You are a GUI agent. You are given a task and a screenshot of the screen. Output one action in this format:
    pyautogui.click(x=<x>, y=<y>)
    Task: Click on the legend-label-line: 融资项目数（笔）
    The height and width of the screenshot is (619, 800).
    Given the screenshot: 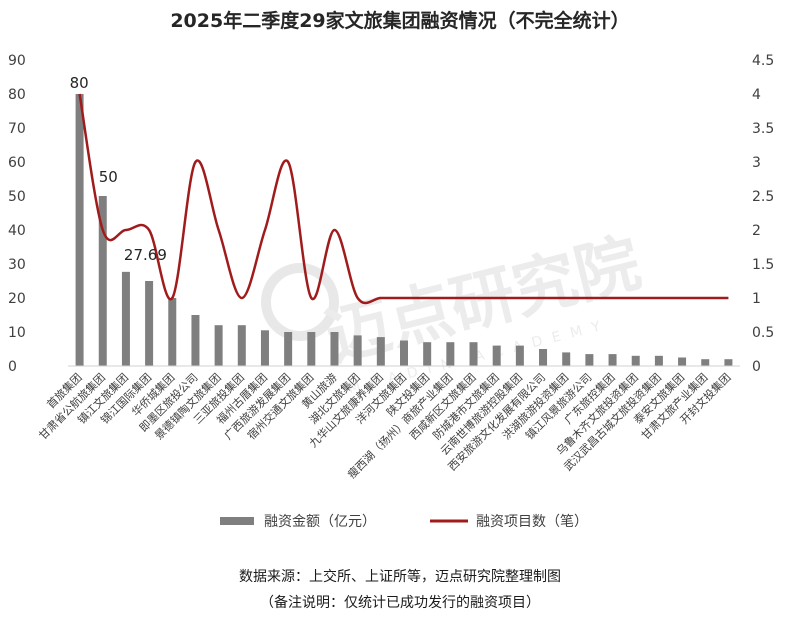 What is the action you would take?
    pyautogui.click(x=532, y=522)
    